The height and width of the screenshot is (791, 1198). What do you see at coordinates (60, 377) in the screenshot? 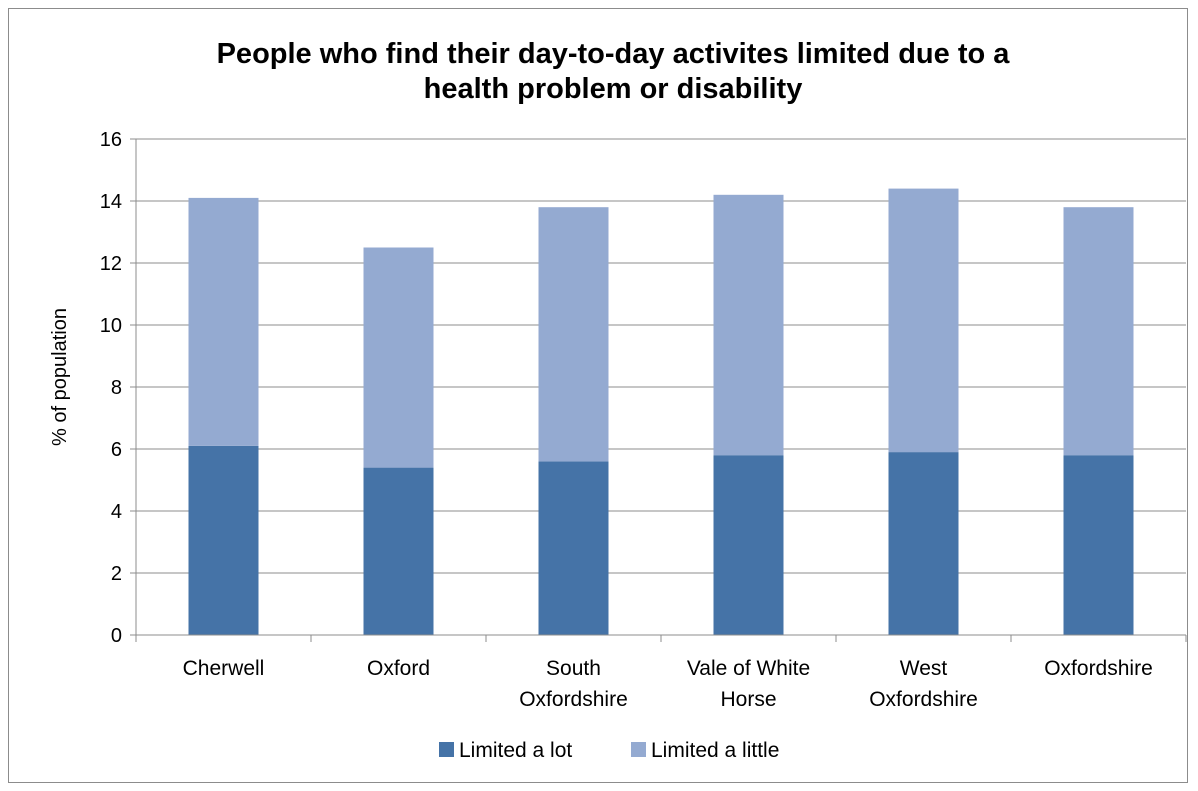
I see `y-axis-label: % of population` at bounding box center [60, 377].